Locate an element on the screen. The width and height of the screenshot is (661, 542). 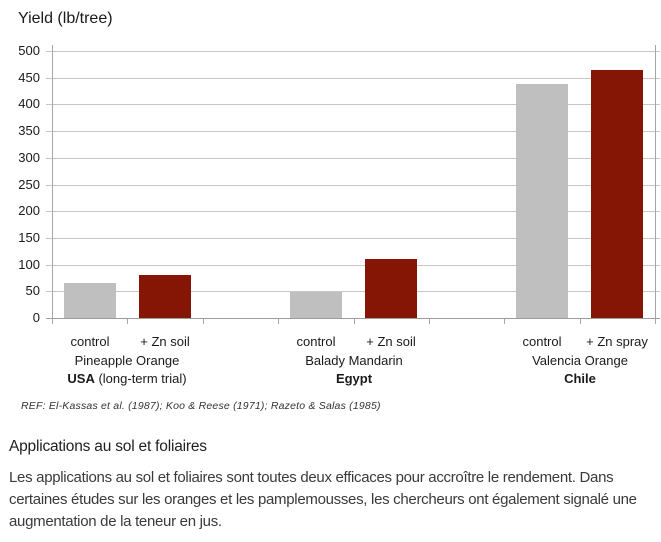
variety-label: Balady Mandarin is located at coordinates (354, 360).